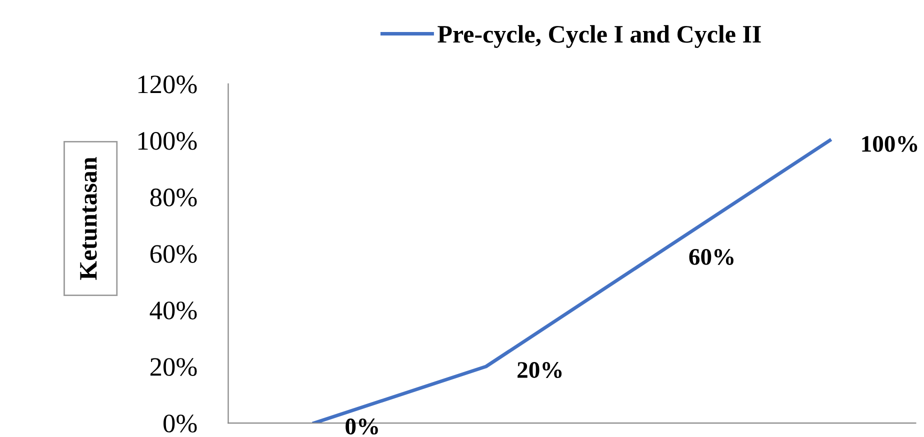 The image size is (924, 437). What do you see at coordinates (173, 311) in the screenshot?
I see `y-tick-label: 40%` at bounding box center [173, 311].